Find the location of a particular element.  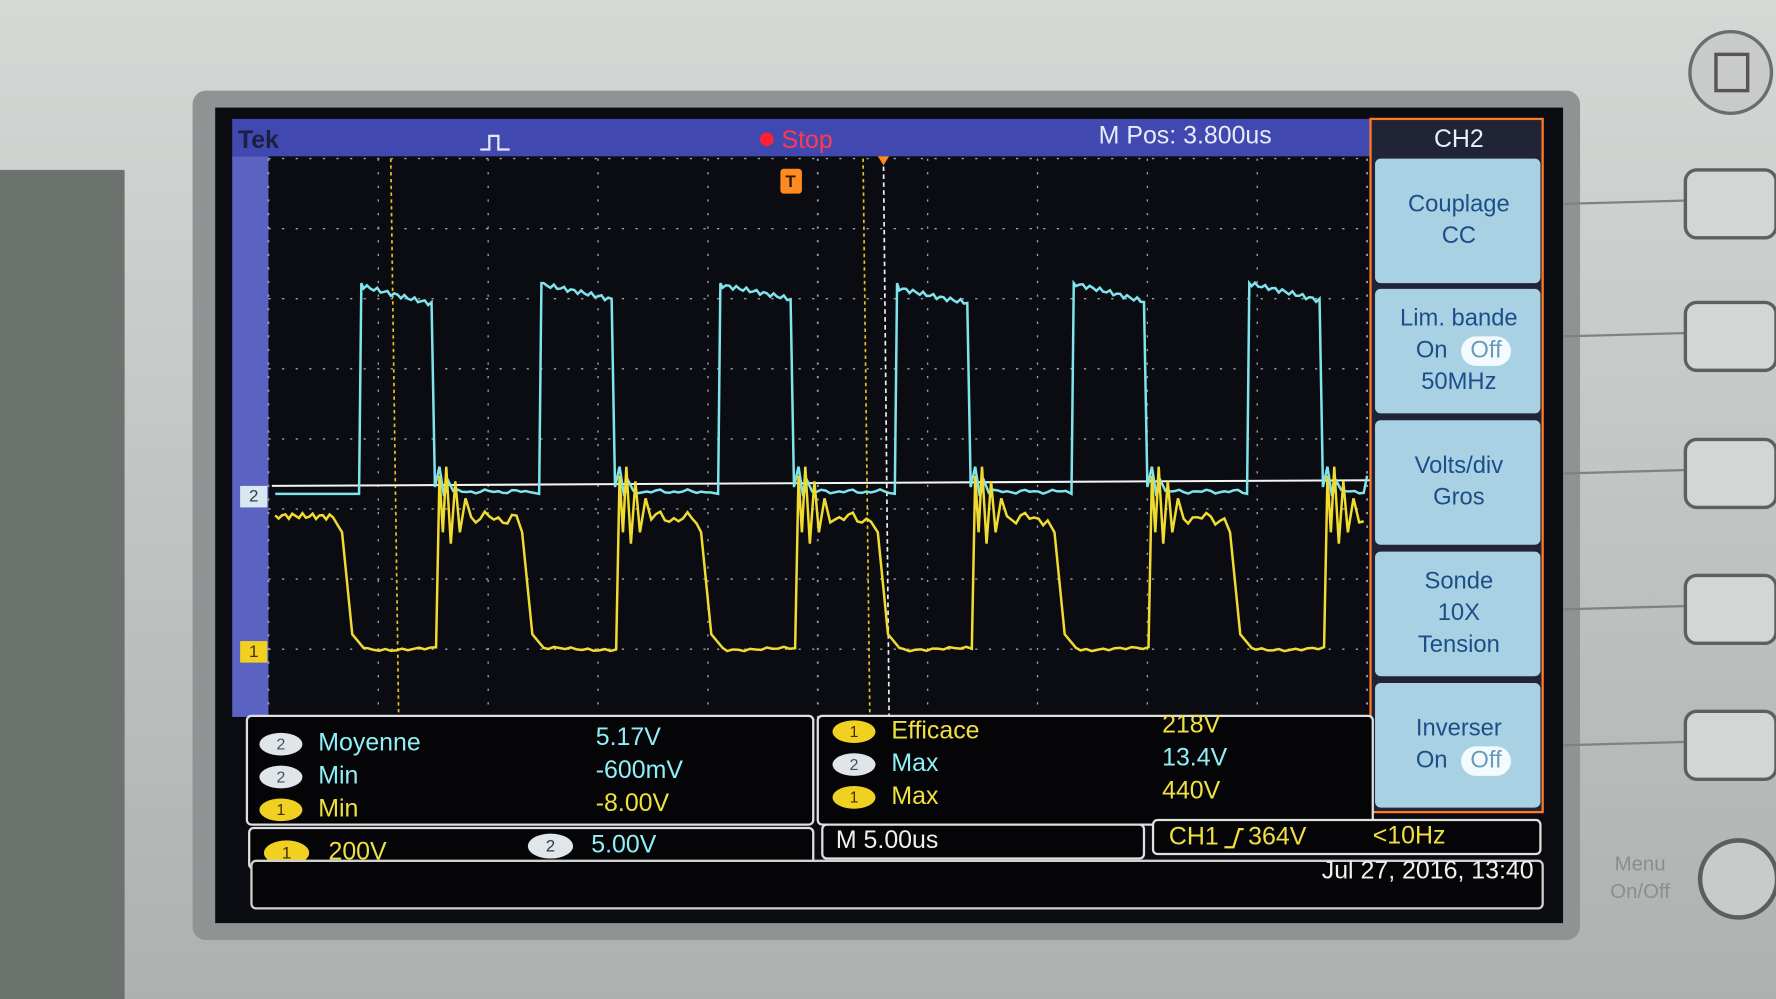

left-strip is located at coordinates (250, 436).